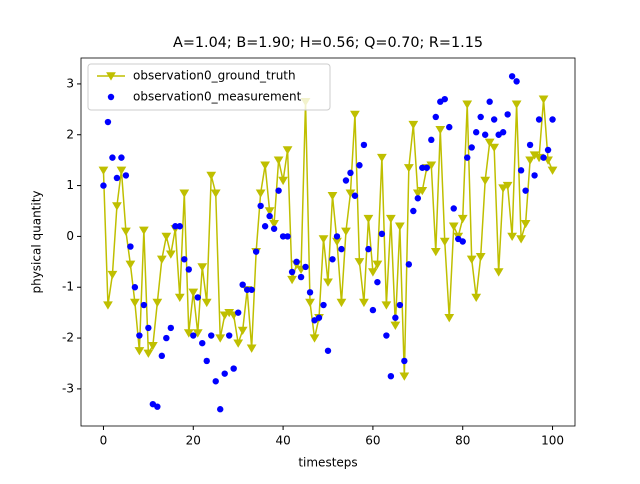 The width and height of the screenshot is (640, 484). I want to click on y-tick-label: 1, so click(70, 185).